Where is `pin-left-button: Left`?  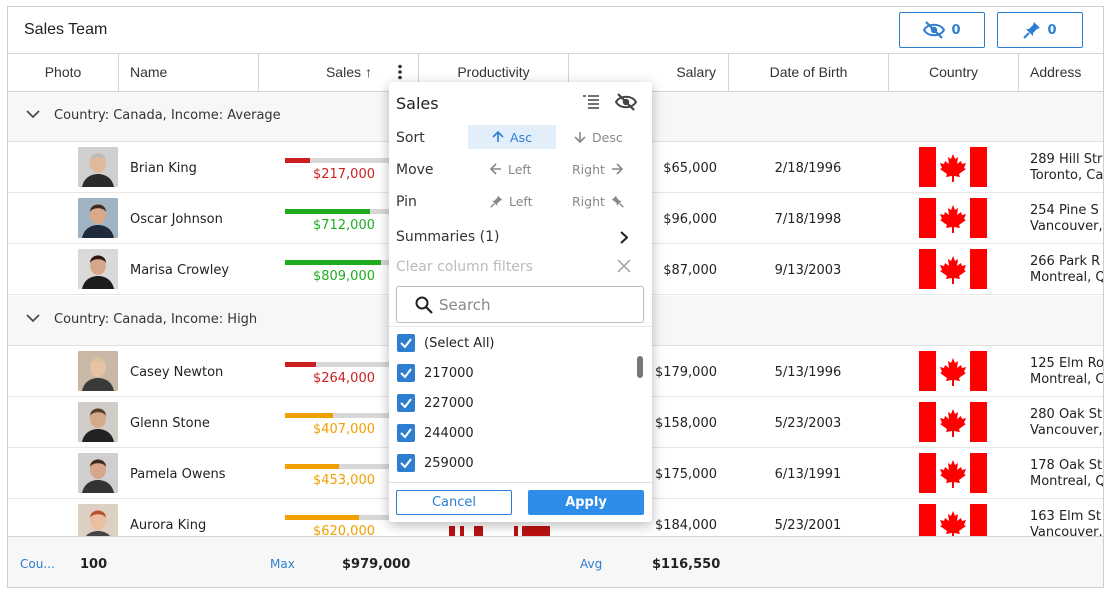
pin-left-button: Left is located at coordinates (511, 201).